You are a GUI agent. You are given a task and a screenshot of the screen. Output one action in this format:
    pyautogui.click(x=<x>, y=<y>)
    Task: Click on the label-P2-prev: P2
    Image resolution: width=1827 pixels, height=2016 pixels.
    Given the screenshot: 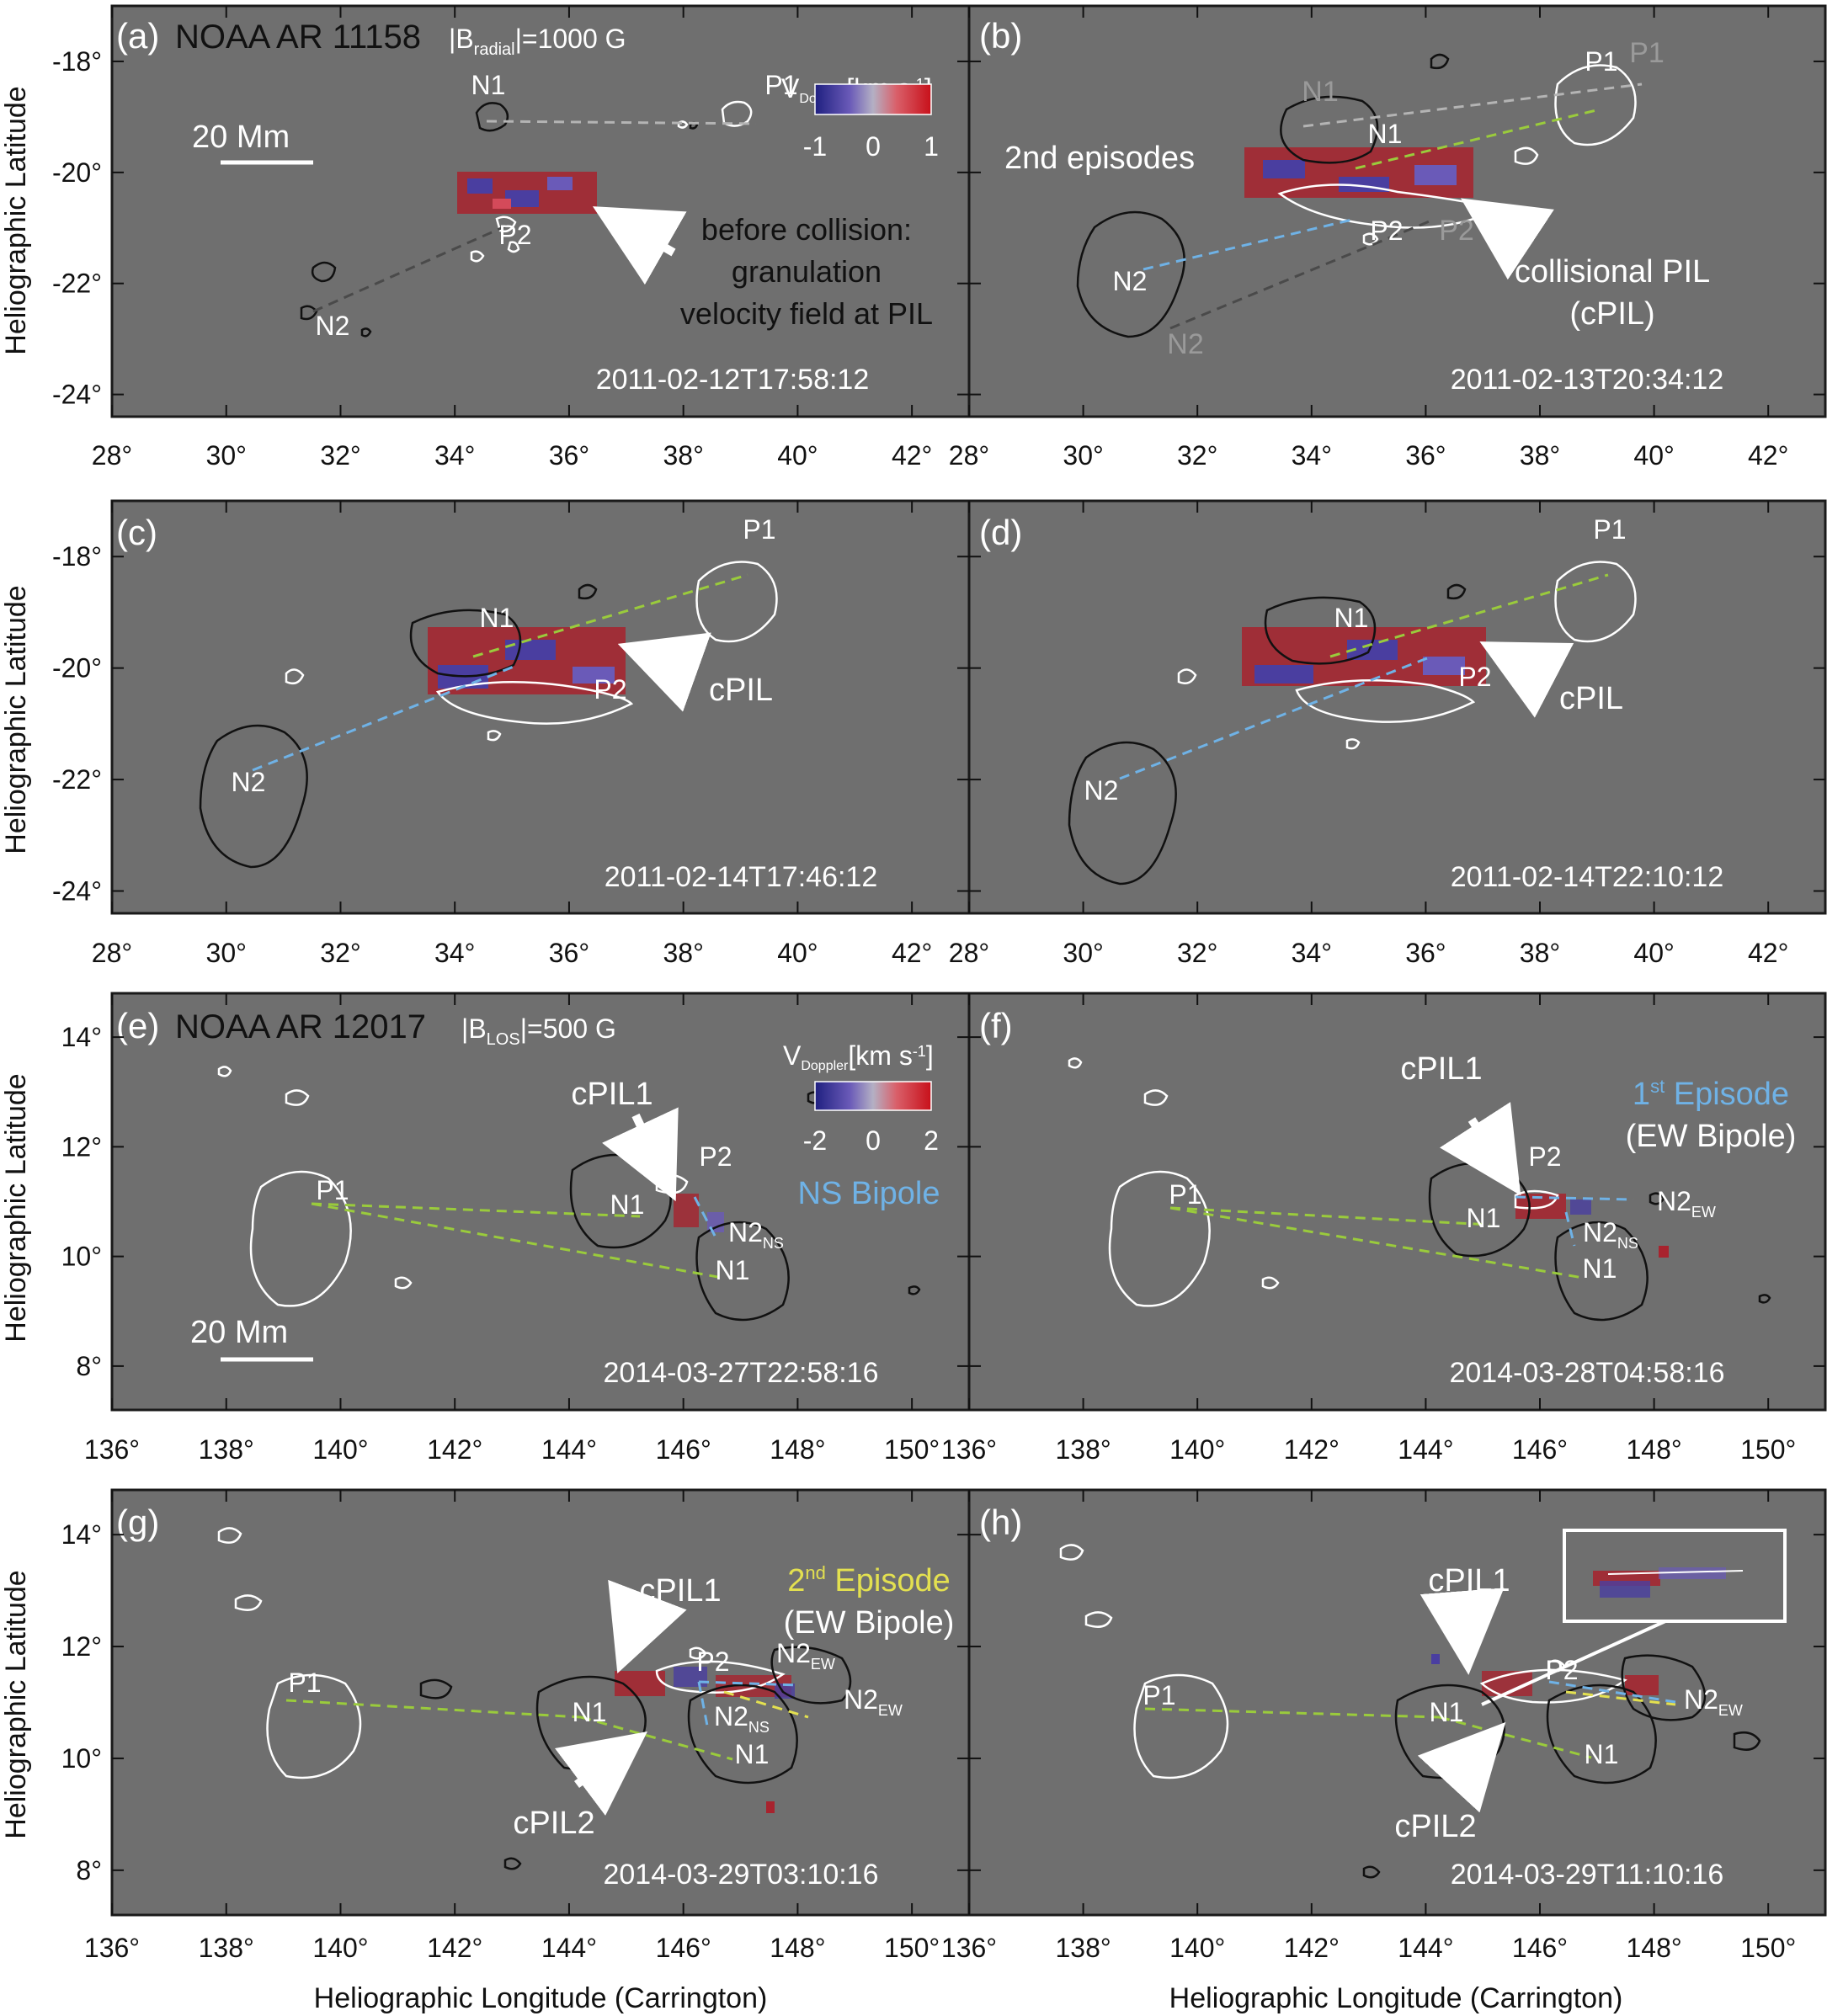 What is the action you would take?
    pyautogui.click(x=1456, y=231)
    